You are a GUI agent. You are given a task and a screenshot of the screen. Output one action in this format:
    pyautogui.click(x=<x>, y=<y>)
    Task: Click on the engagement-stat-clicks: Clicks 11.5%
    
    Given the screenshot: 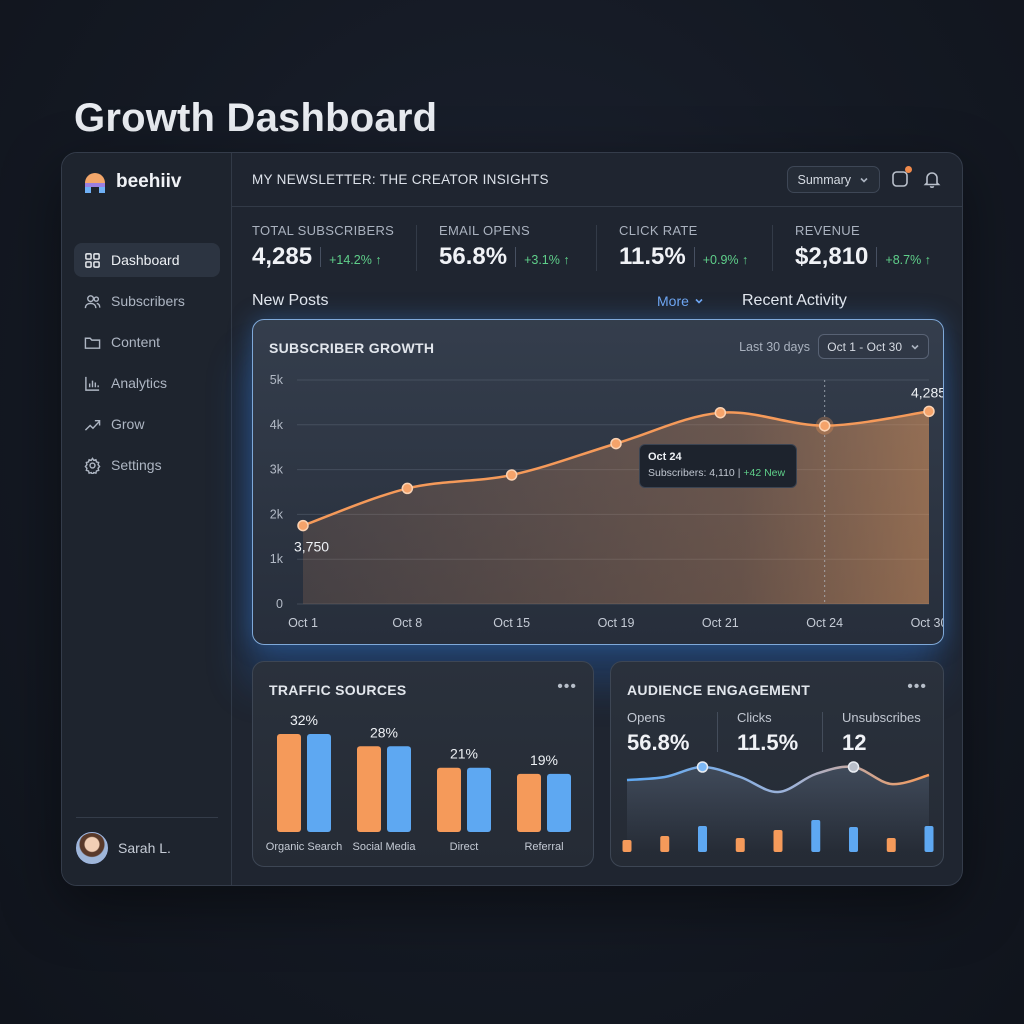 What is the action you would take?
    pyautogui.click(x=767, y=733)
    